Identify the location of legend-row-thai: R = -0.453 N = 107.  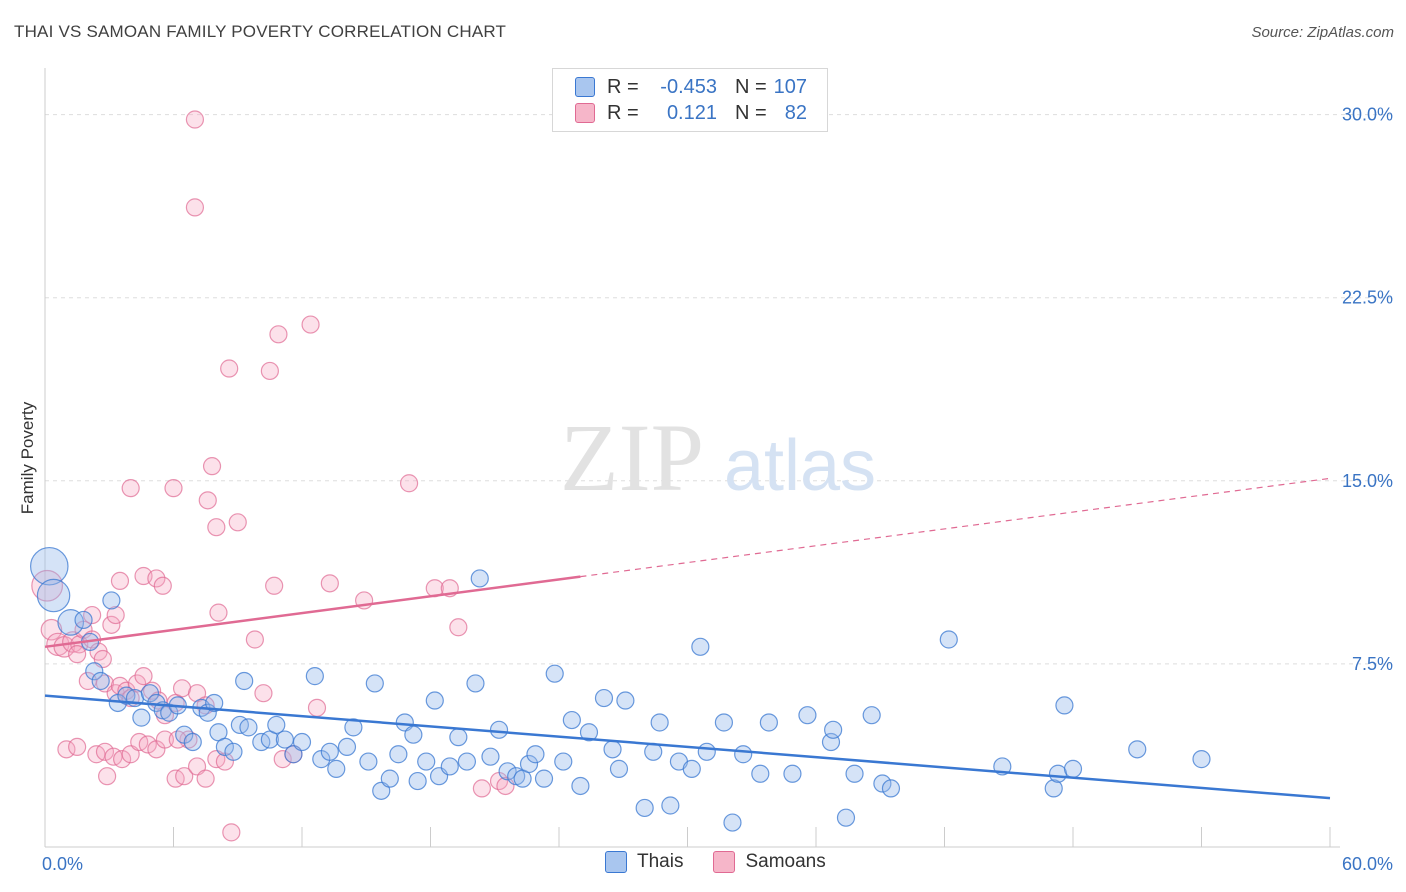
(691, 87).